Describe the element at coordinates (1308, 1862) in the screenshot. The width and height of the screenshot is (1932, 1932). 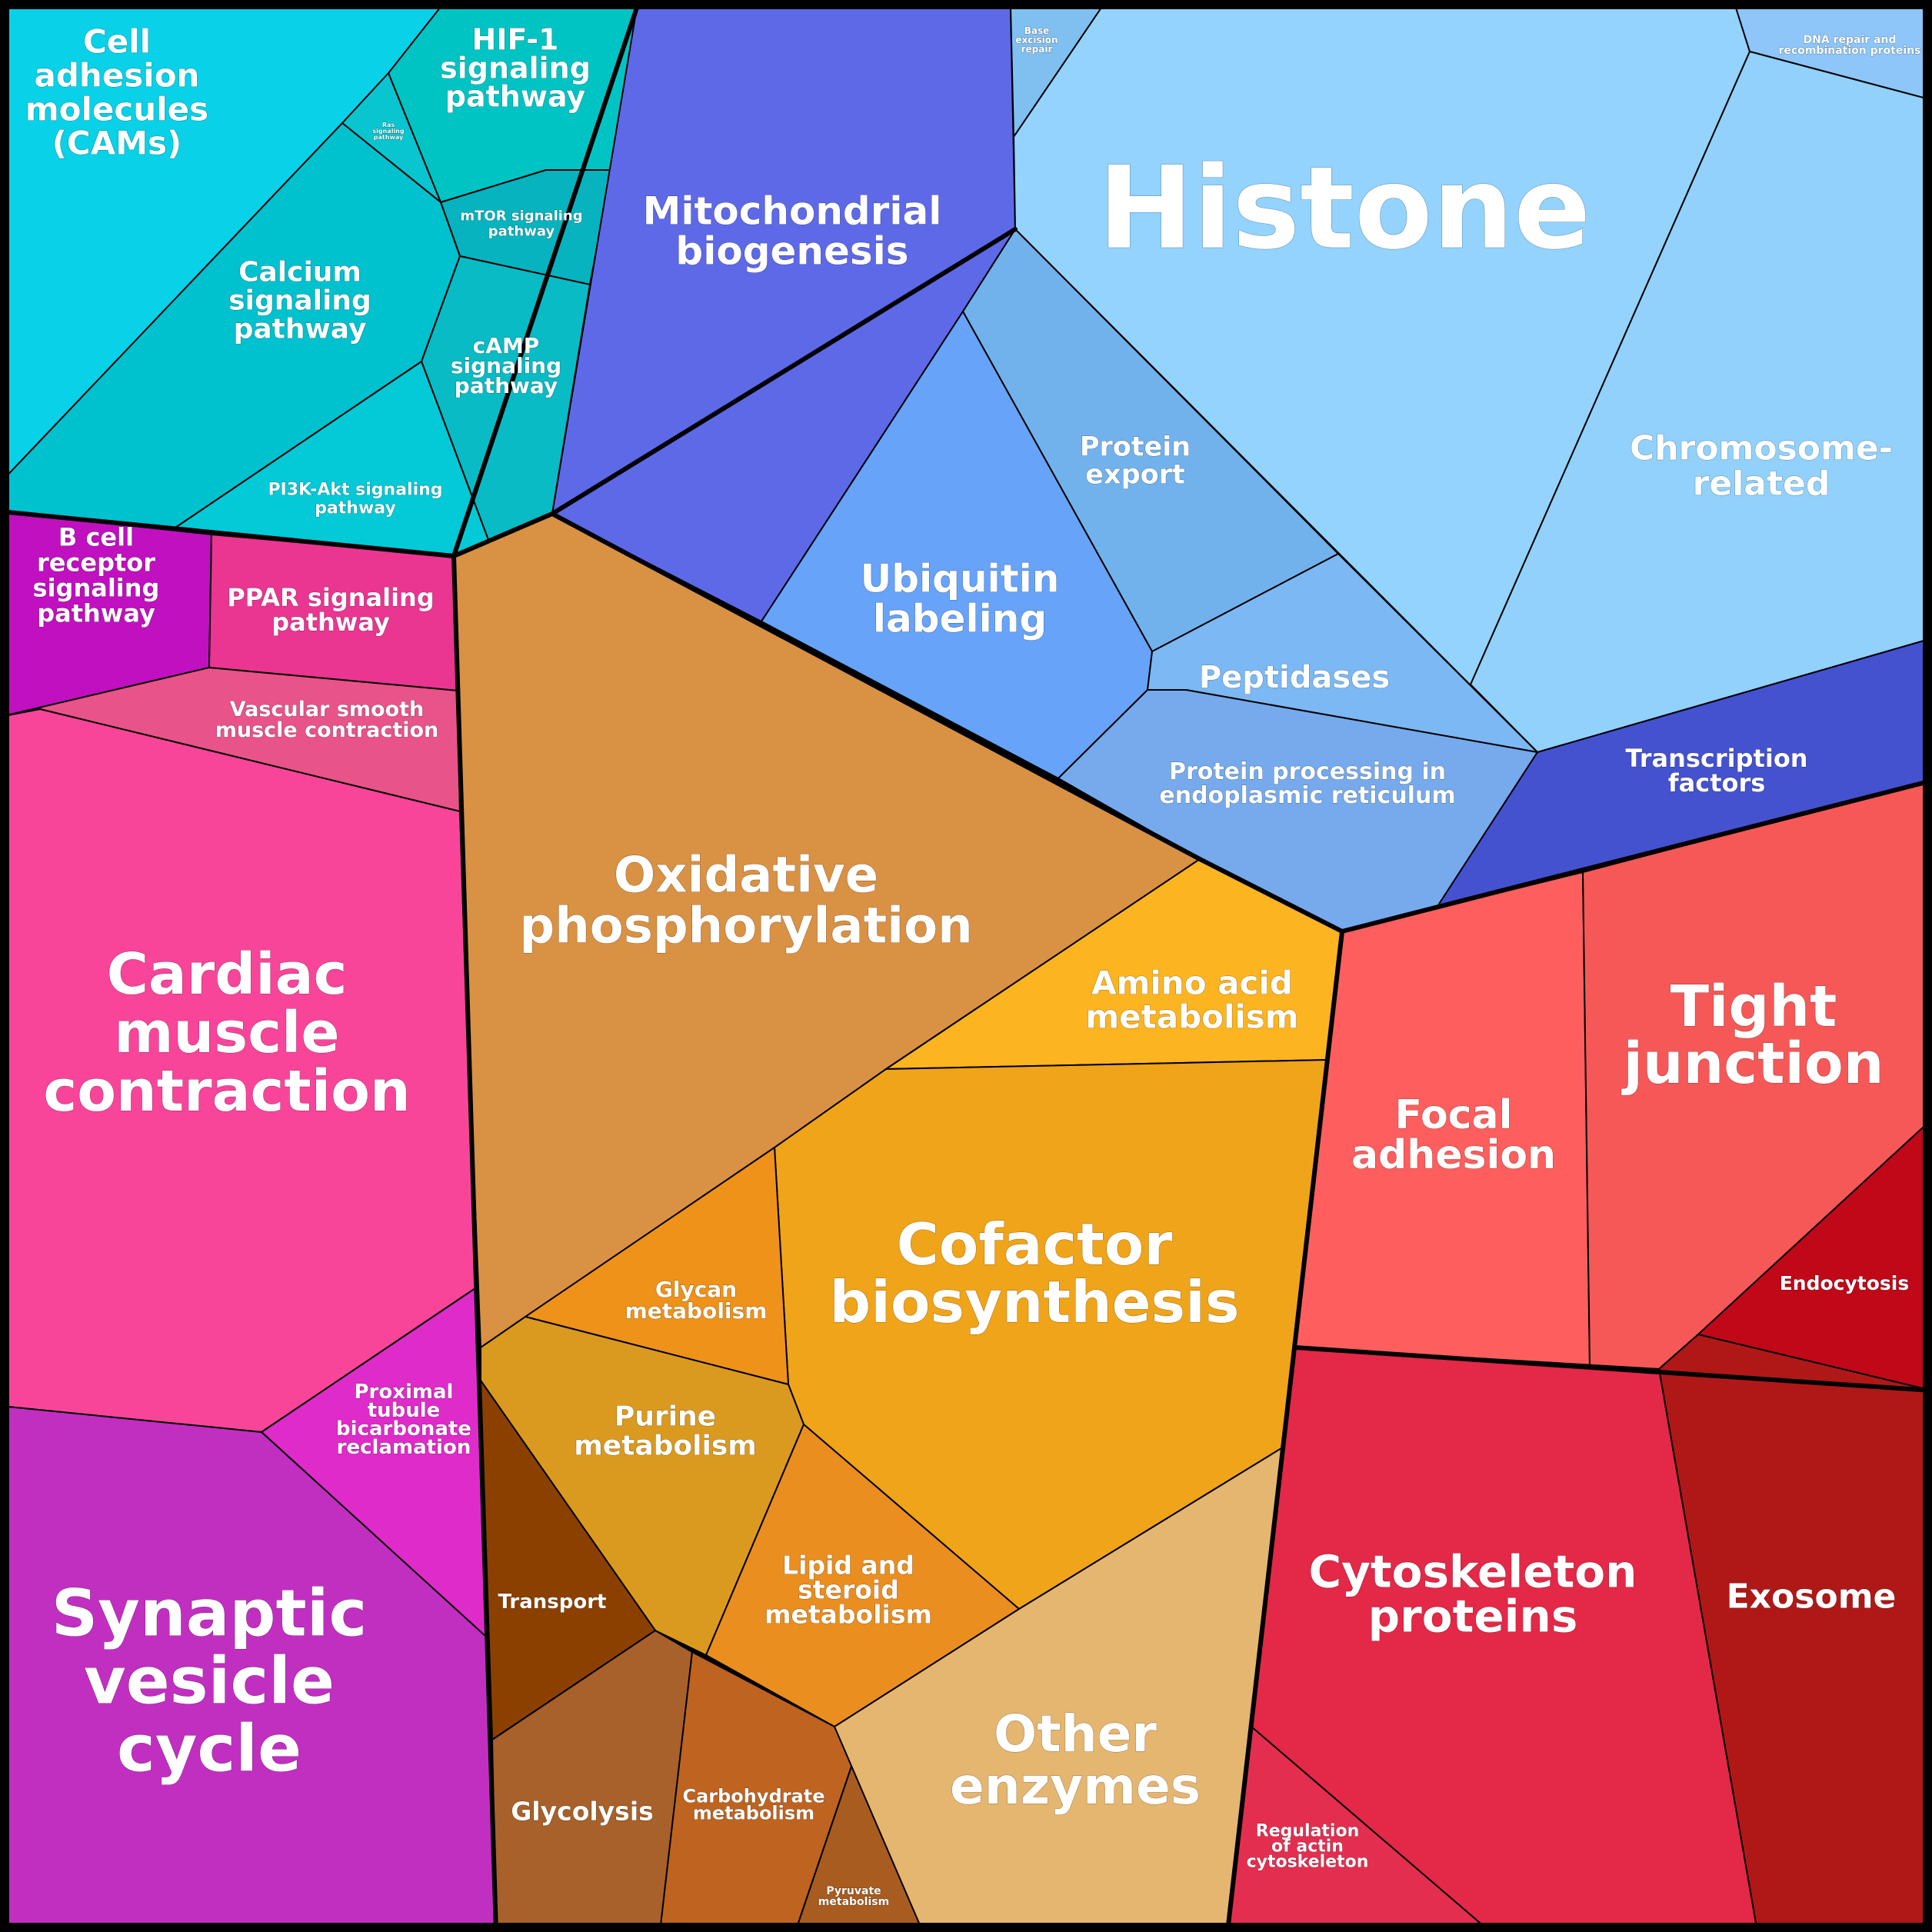
I see `cell-label-line: cytoskeleton` at that location.